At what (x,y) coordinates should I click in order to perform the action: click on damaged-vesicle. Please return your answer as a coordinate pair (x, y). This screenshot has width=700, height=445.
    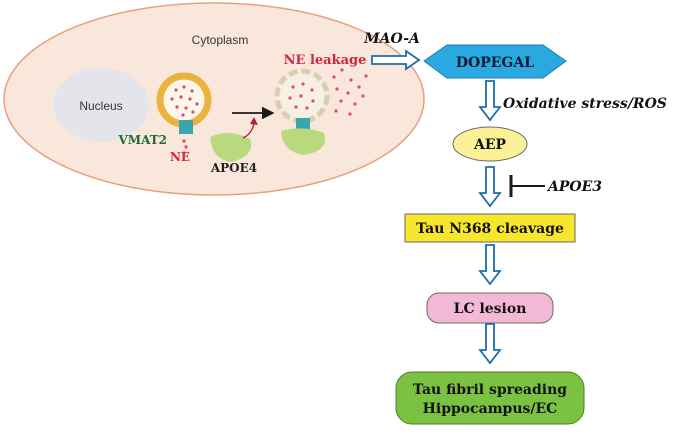
    Looking at the image, I should click on (302, 96).